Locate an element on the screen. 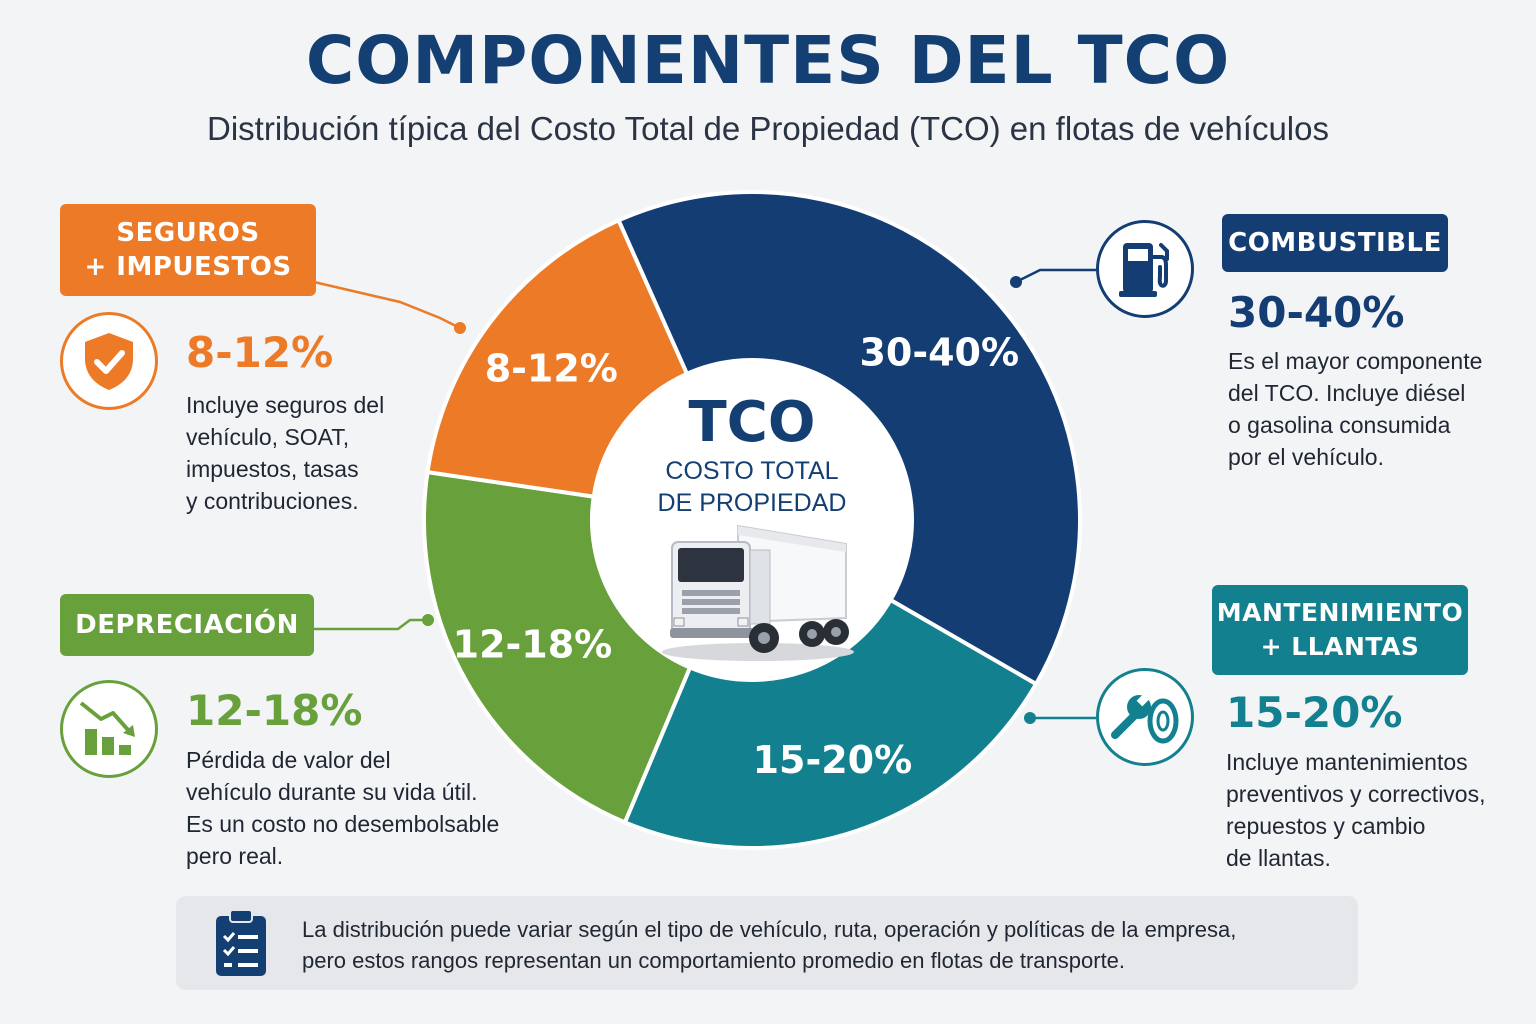  slice-label-0: 30-40% is located at coordinates (939, 352).